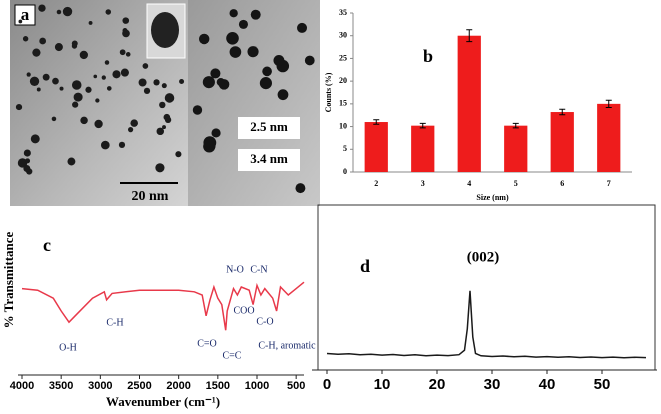 Image resolution: width=661 pixels, height=414 pixels. Describe the element at coordinates (8, 279) in the screenshot. I see `y-axis-title: % Transmittance` at that location.